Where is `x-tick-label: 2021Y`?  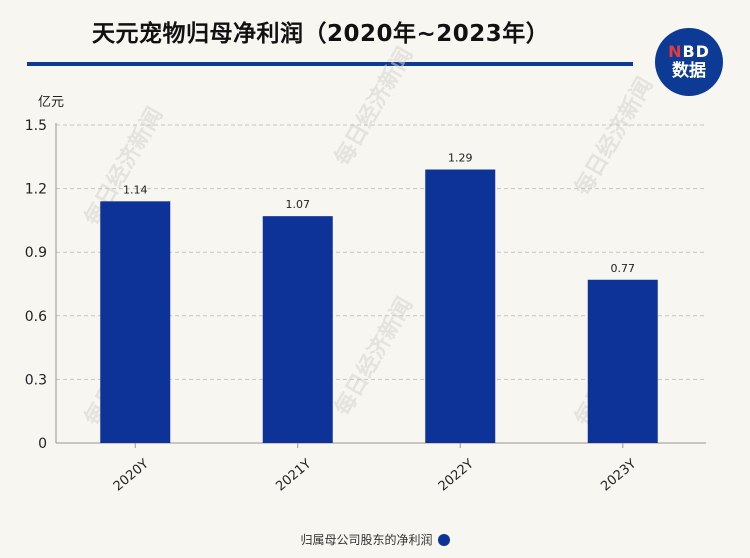 x-tick-label: 2021Y is located at coordinates (293, 476).